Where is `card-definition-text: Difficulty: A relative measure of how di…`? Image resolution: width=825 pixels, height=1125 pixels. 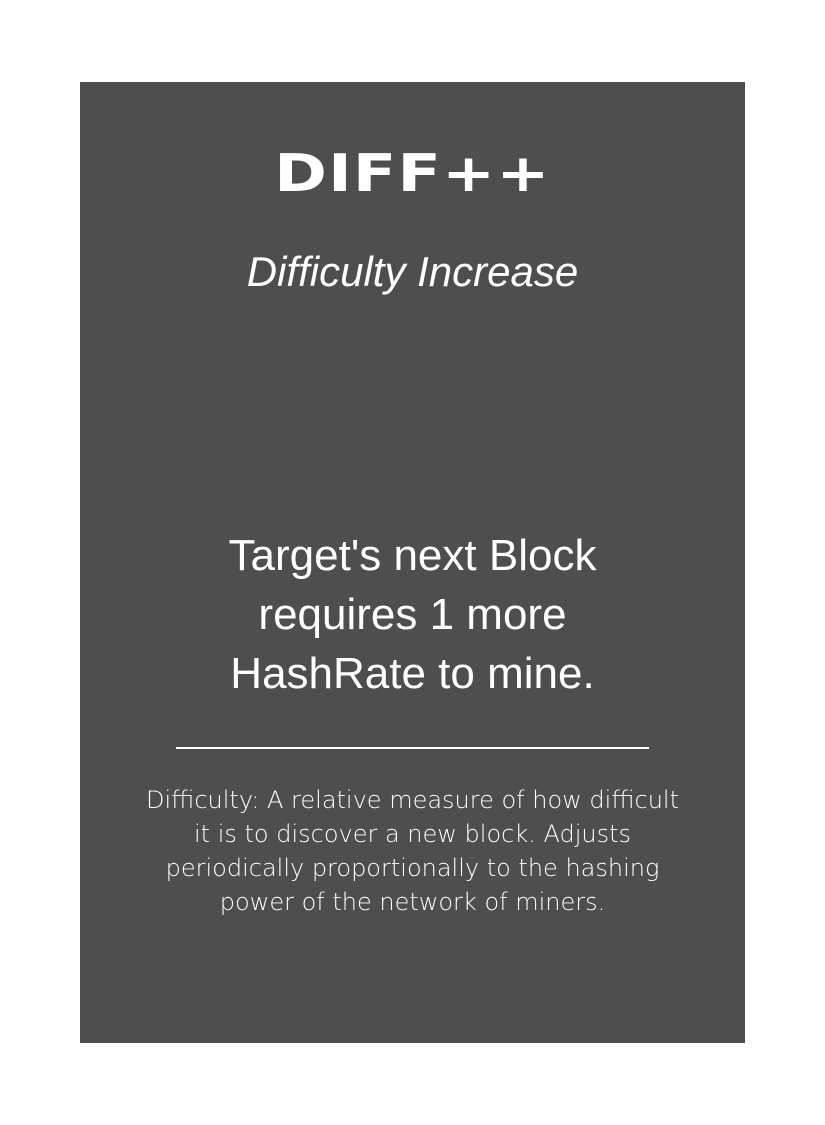 card-definition-text: Difficulty: A relative measure of how di… is located at coordinates (412, 851).